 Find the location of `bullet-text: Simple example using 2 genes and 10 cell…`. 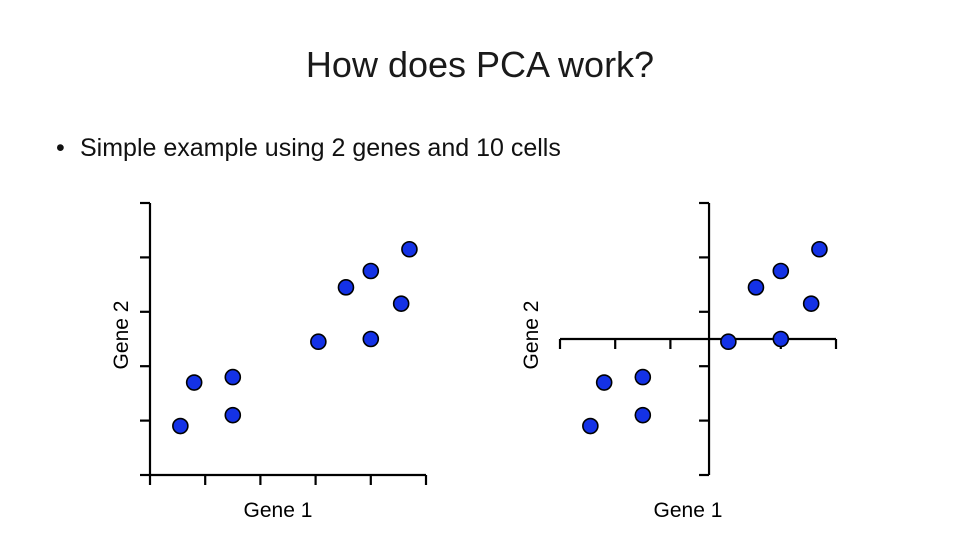

bullet-text: Simple example using 2 genes and 10 cell… is located at coordinates (320, 148).